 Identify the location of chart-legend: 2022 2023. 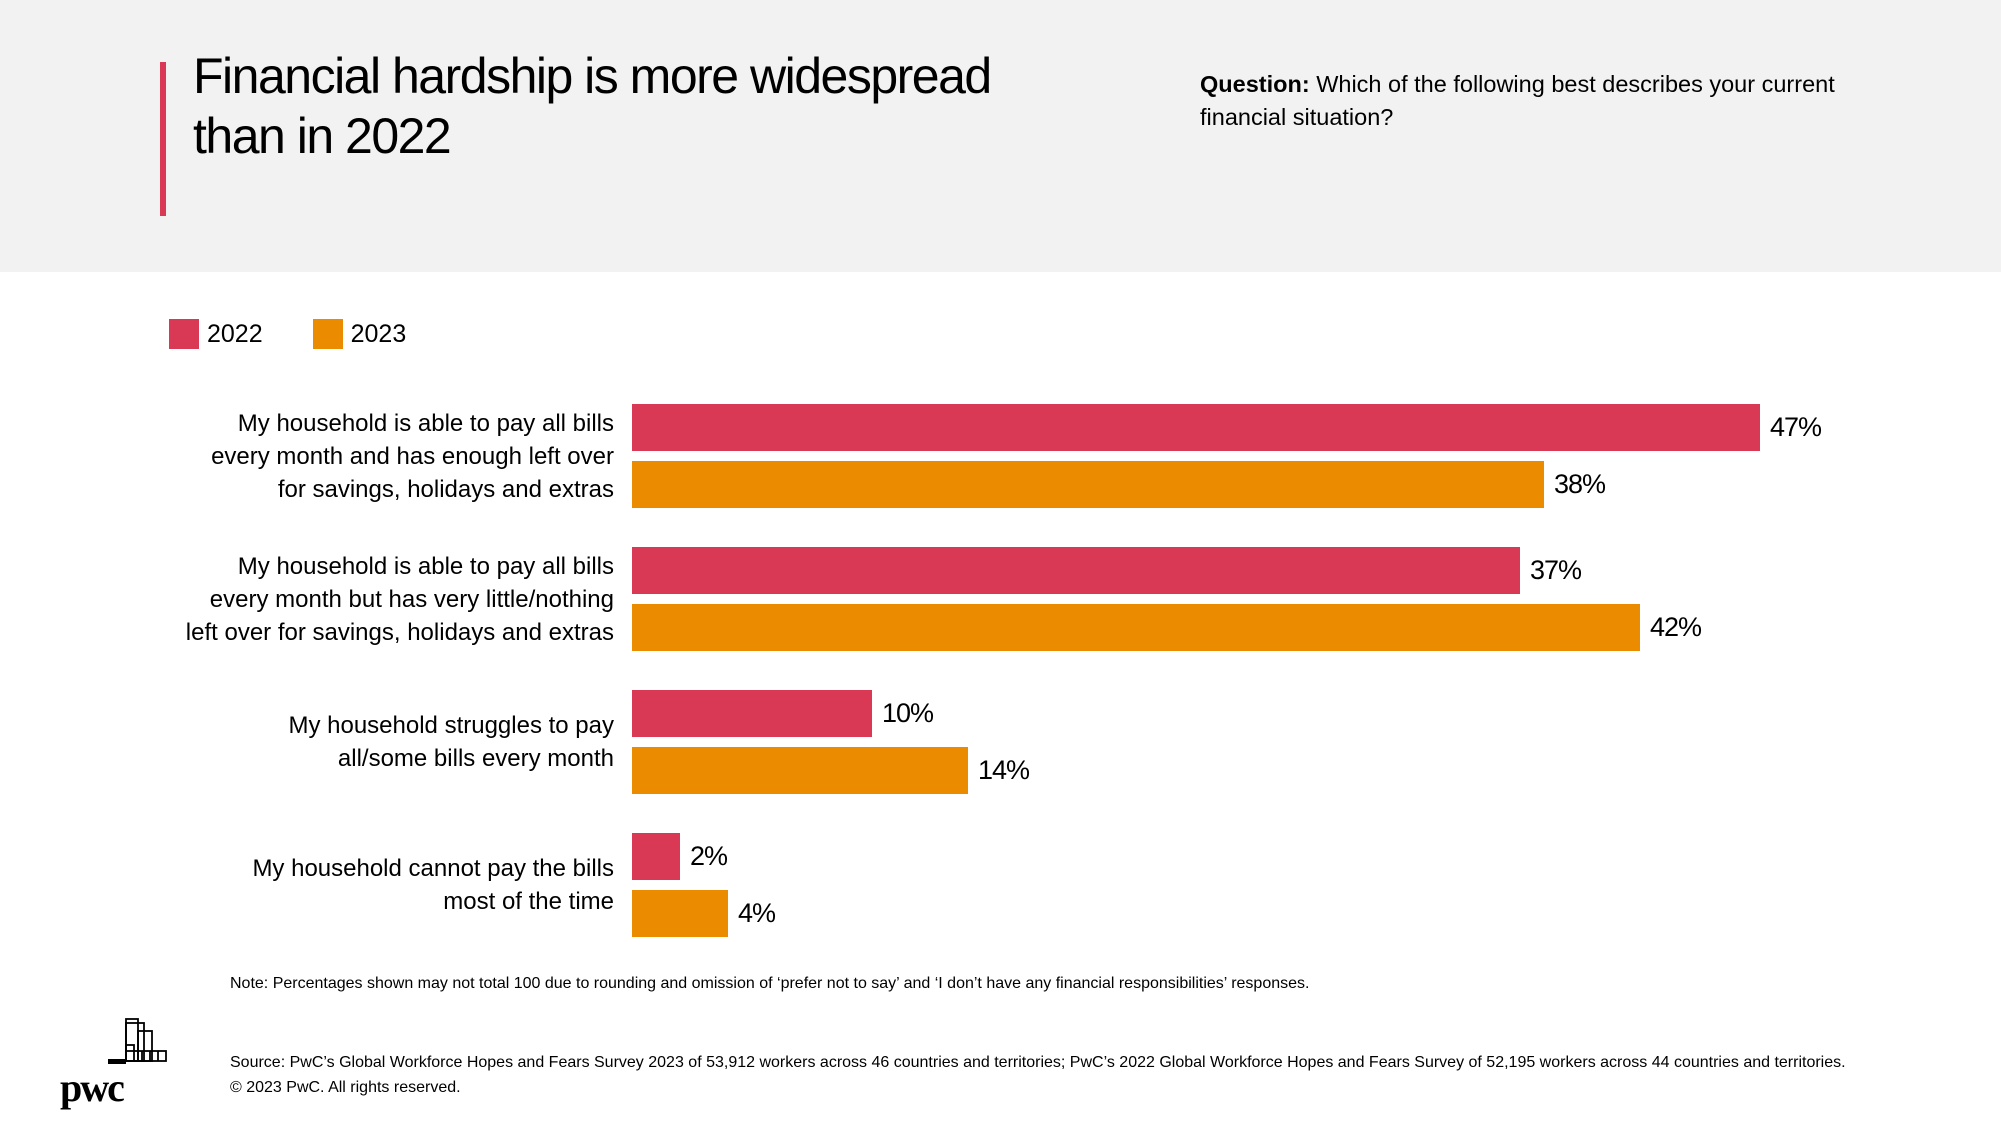
(312, 334).